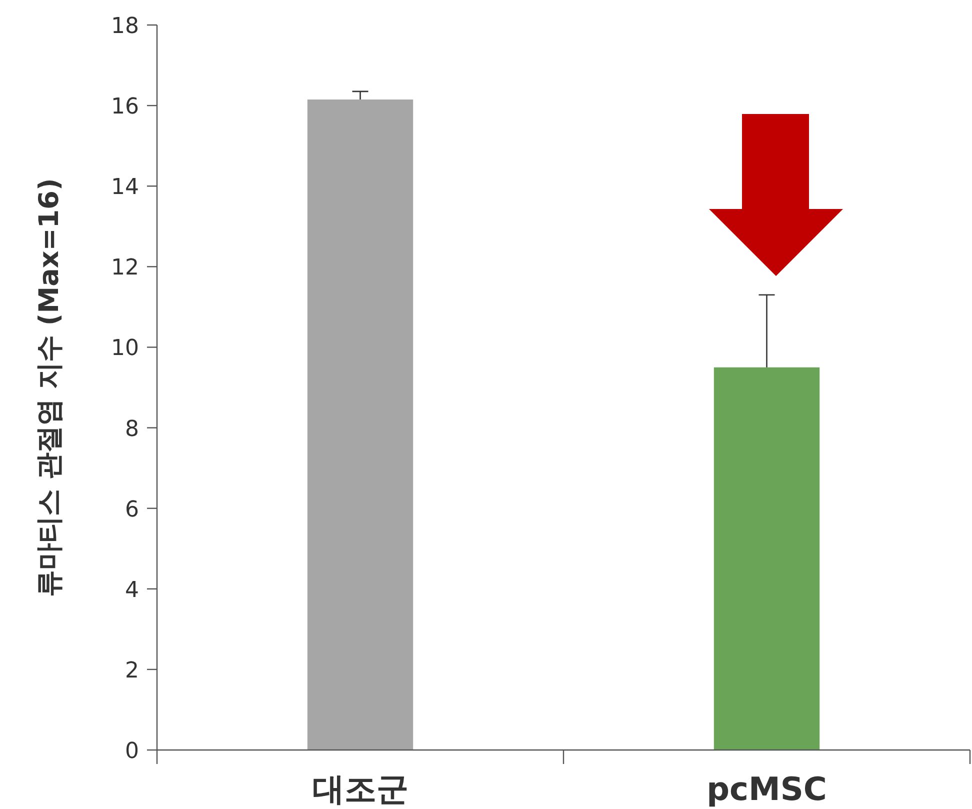  I want to click on y-tick-label: 6, so click(132, 509).